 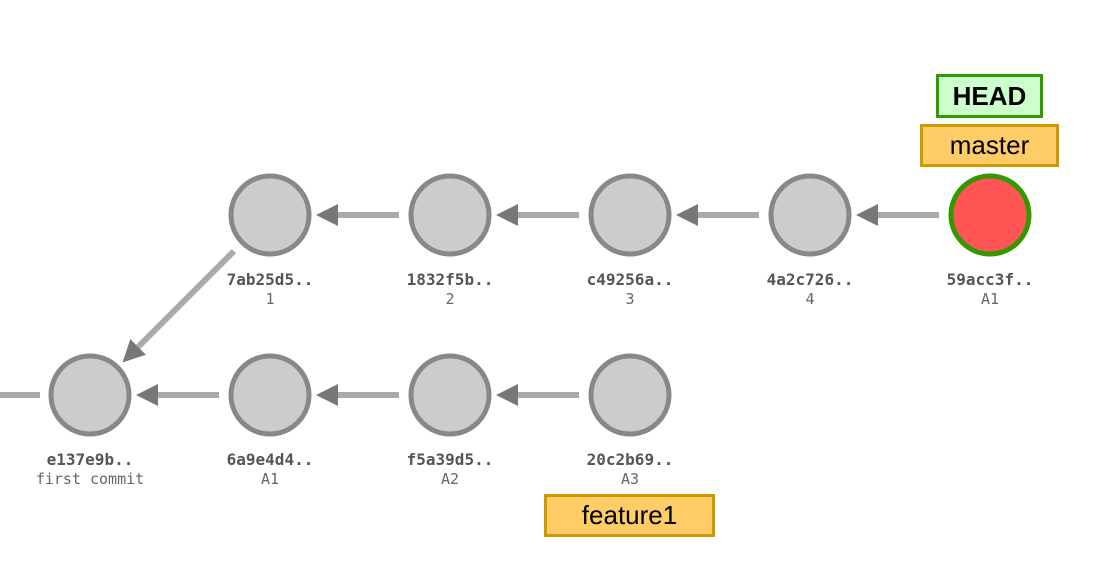 I want to click on commit-node-20c2b69: 20c2b69..A3, so click(x=630, y=420).